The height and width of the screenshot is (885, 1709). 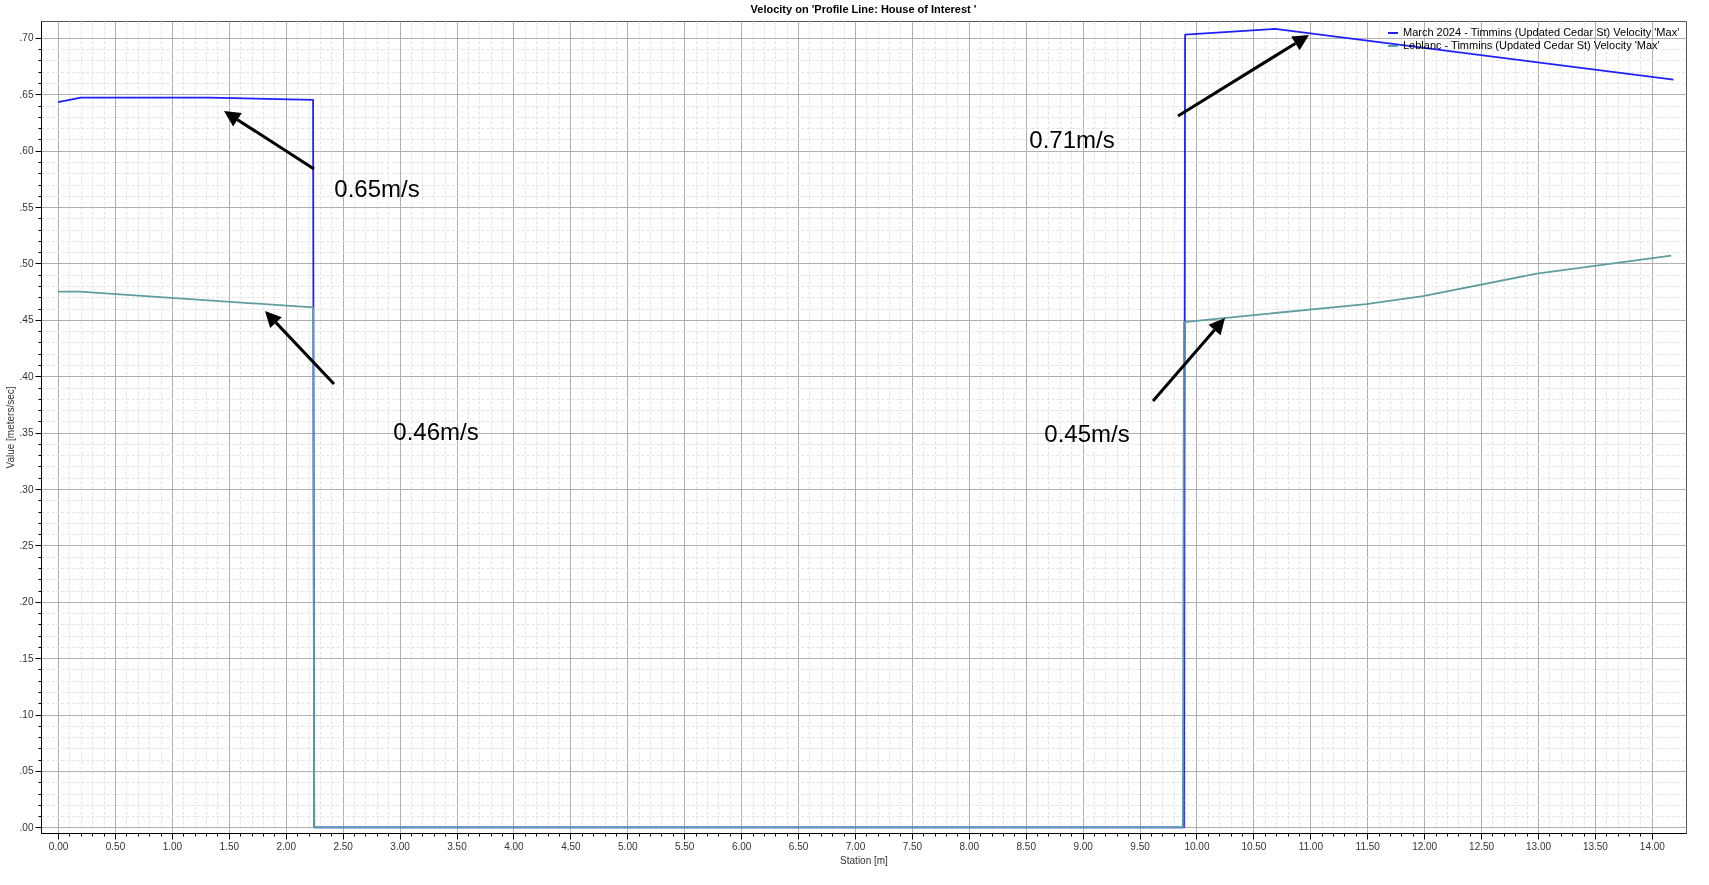 What do you see at coordinates (1197, 846) in the screenshot?
I see `x-tick-label: 10.00` at bounding box center [1197, 846].